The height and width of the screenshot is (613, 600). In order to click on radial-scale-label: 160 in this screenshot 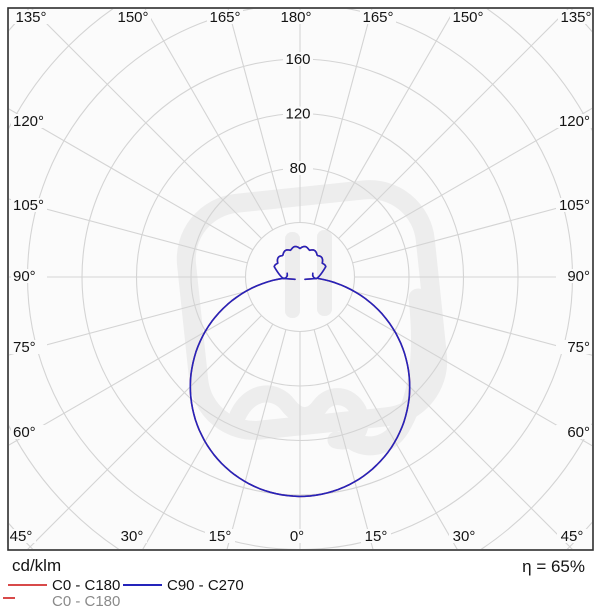, I will do `click(297, 59)`.